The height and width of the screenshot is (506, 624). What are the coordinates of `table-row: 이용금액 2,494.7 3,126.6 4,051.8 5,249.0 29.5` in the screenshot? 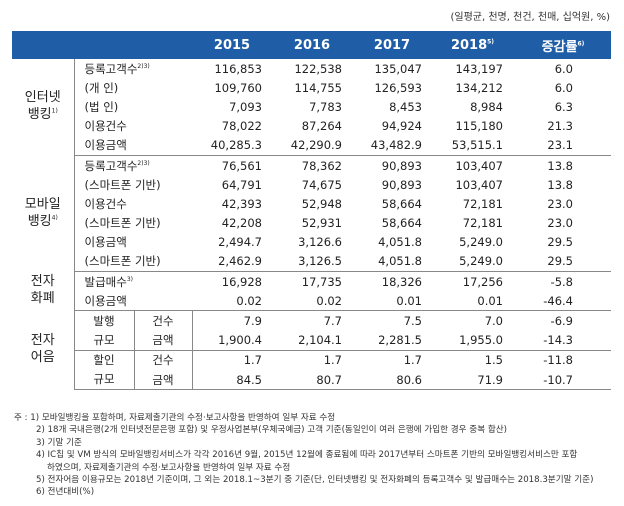 It's located at (311, 242).